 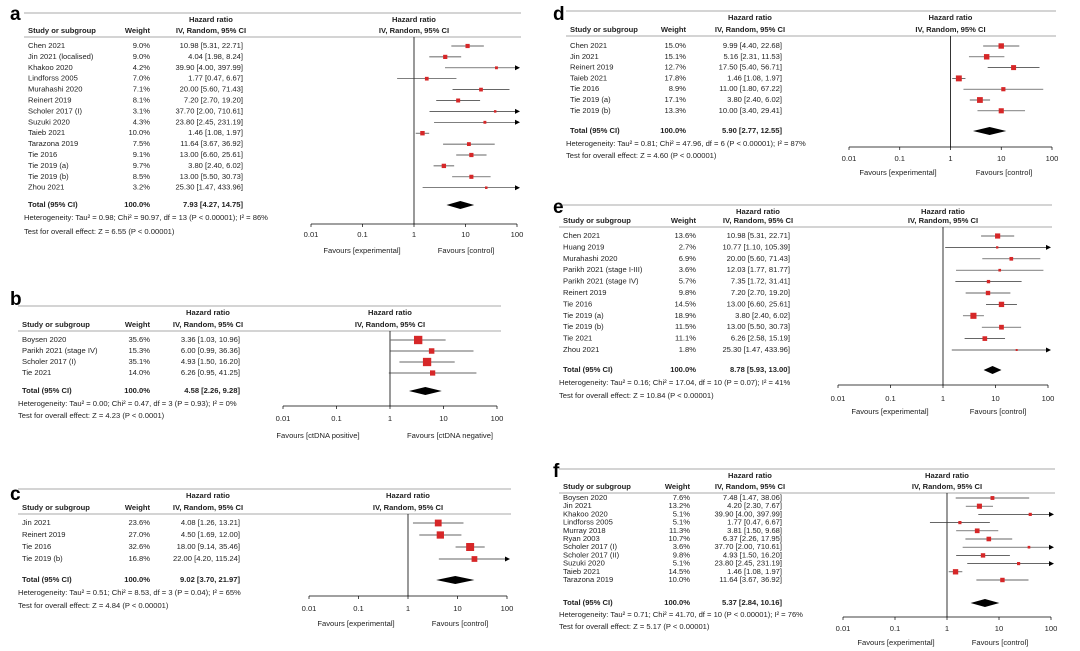 I want to click on study-weight: 5.7%, so click(x=688, y=281).